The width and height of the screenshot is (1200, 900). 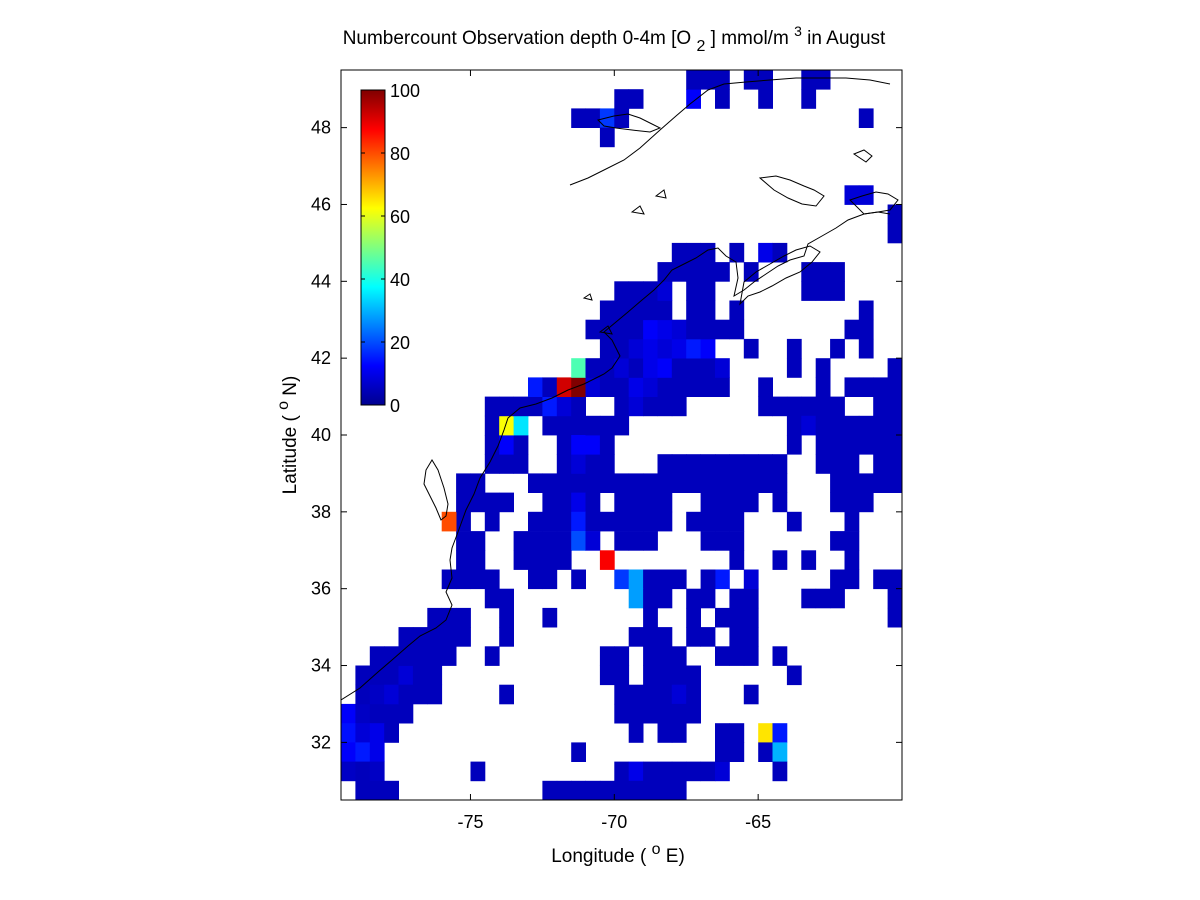 I want to click on colorbar-tick-label: 40, so click(x=400, y=280).